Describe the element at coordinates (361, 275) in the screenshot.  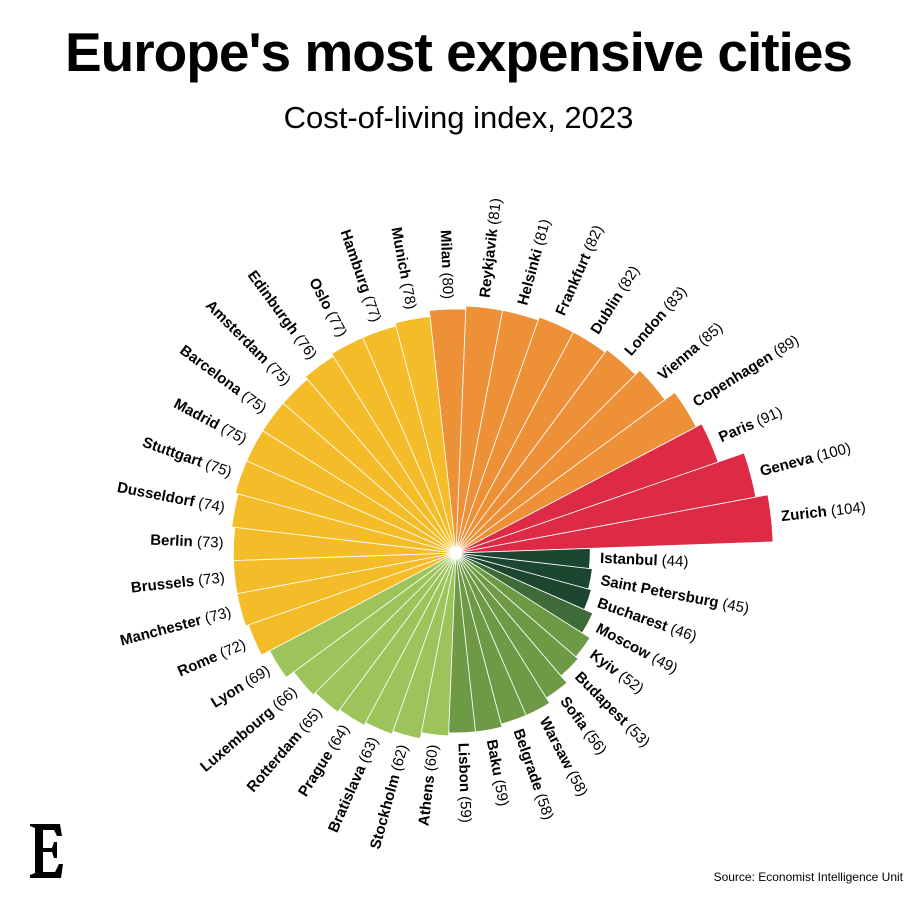
I see `label-hamburg: Hamburg (77)` at that location.